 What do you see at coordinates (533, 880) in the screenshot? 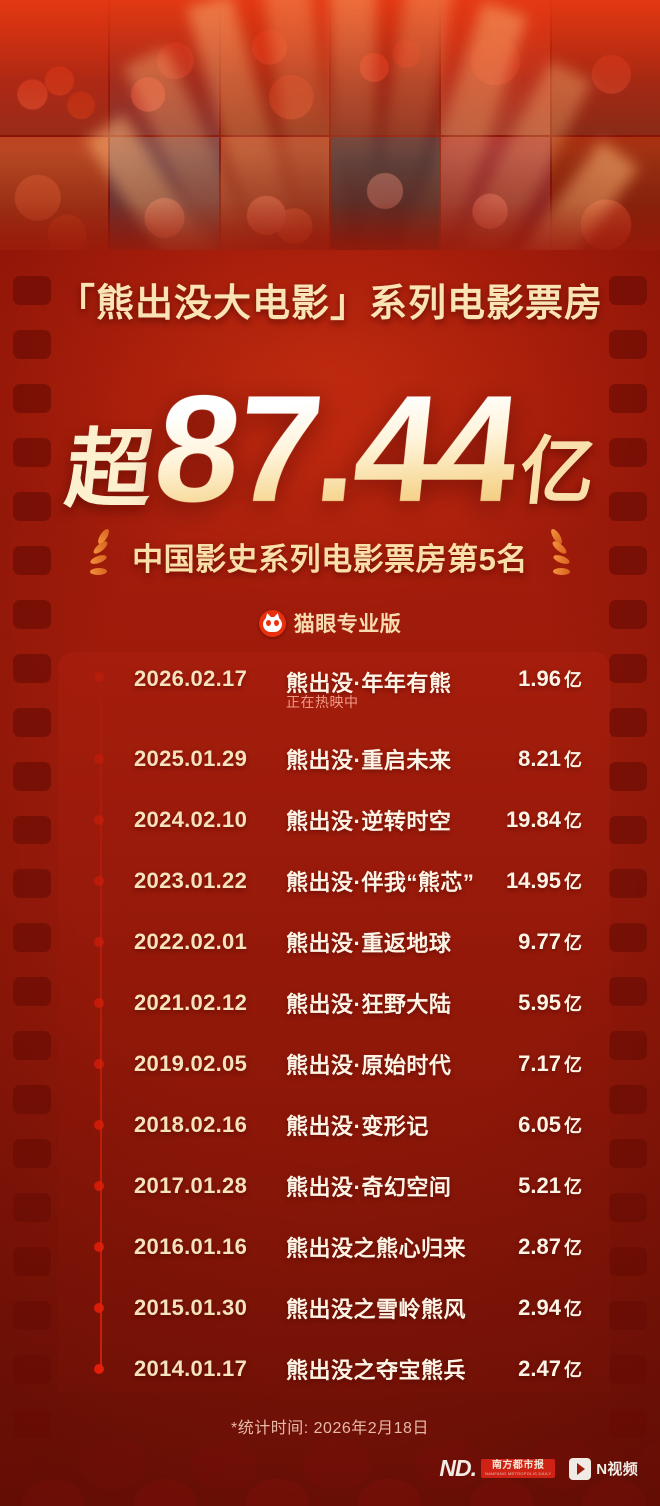
I see `box-office-number: 14.95` at bounding box center [533, 880].